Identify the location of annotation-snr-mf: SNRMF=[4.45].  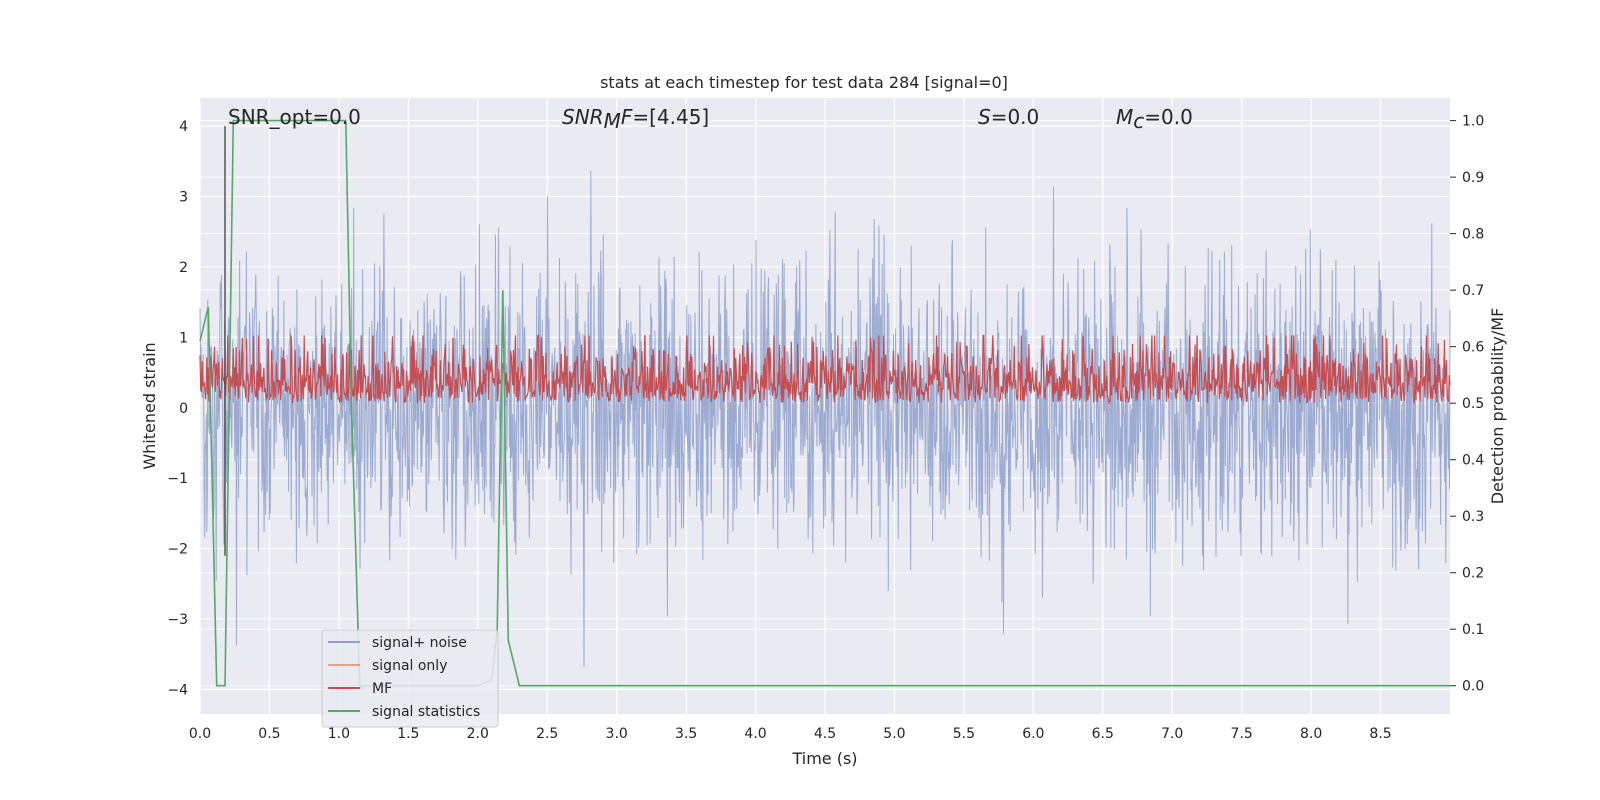
(635, 119).